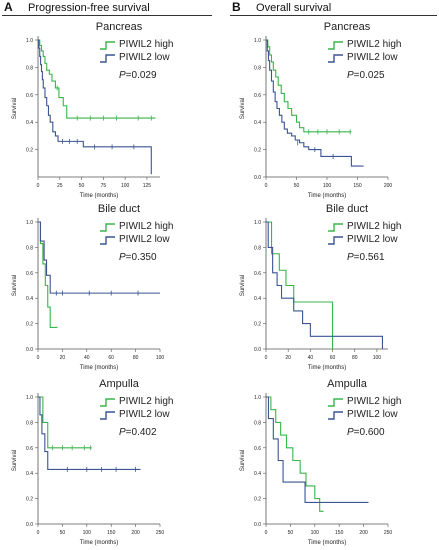  I want to click on p-value: P=0.029, so click(138, 75).